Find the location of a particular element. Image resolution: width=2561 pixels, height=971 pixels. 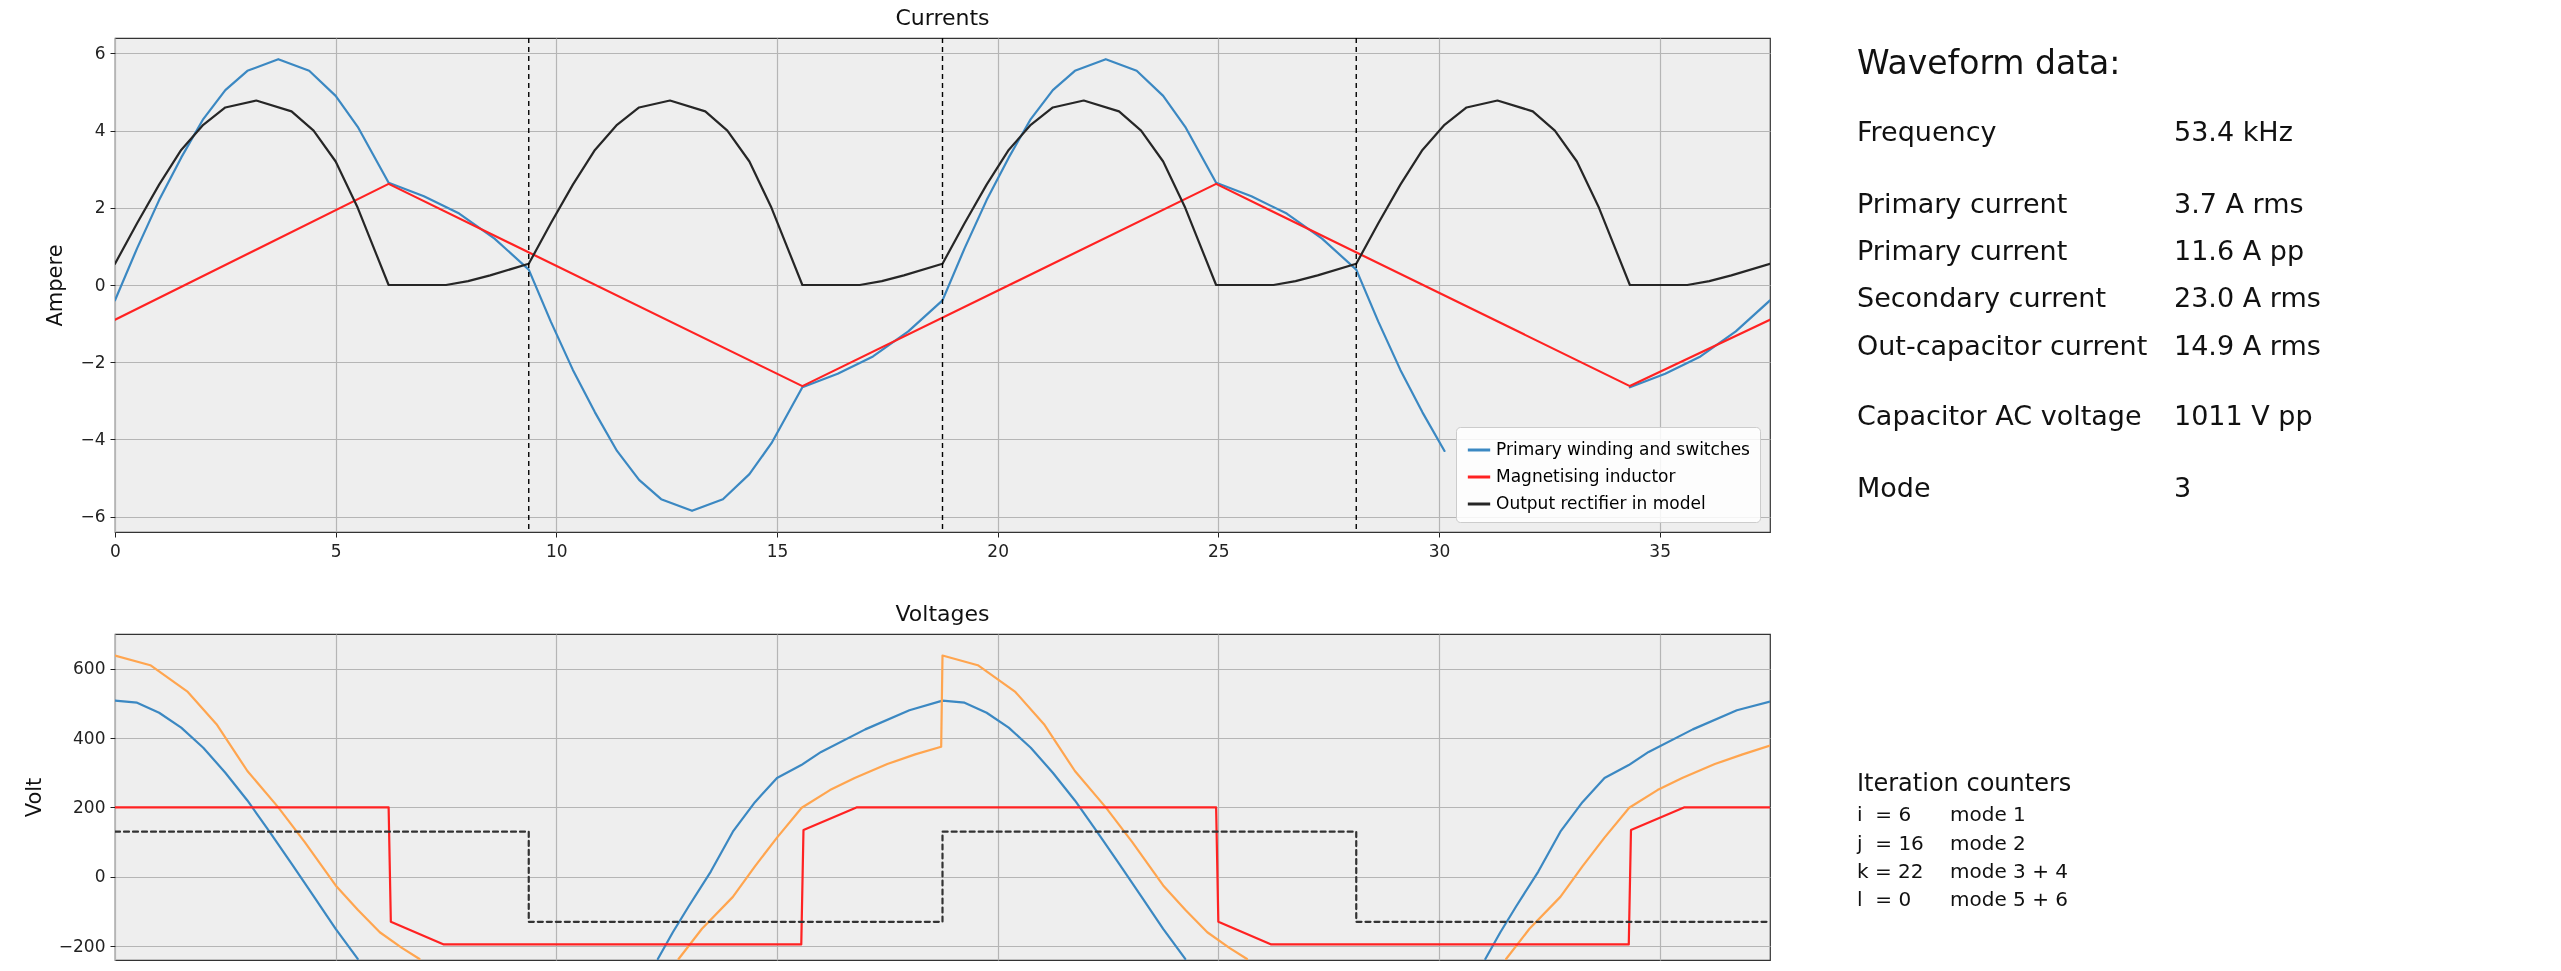

y-tick-label: 2 is located at coordinates (100, 207).